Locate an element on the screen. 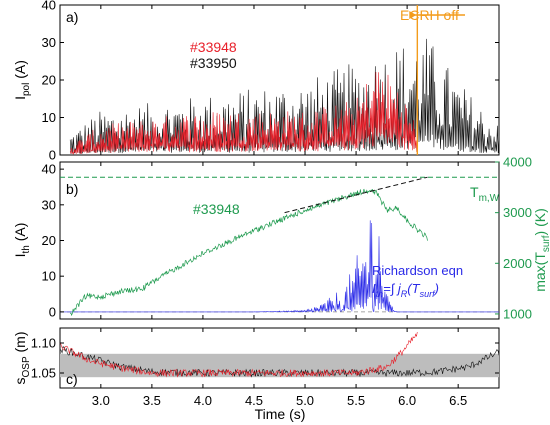 This screenshot has width=550, height=425. ylabel-a-unit: (A) is located at coordinates (20, 71).